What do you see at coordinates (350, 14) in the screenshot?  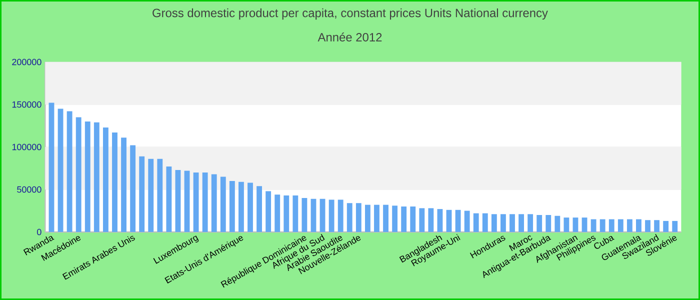 I see `chart-title: Gross domestic product per capita, constant prices Units National currency` at bounding box center [350, 14].